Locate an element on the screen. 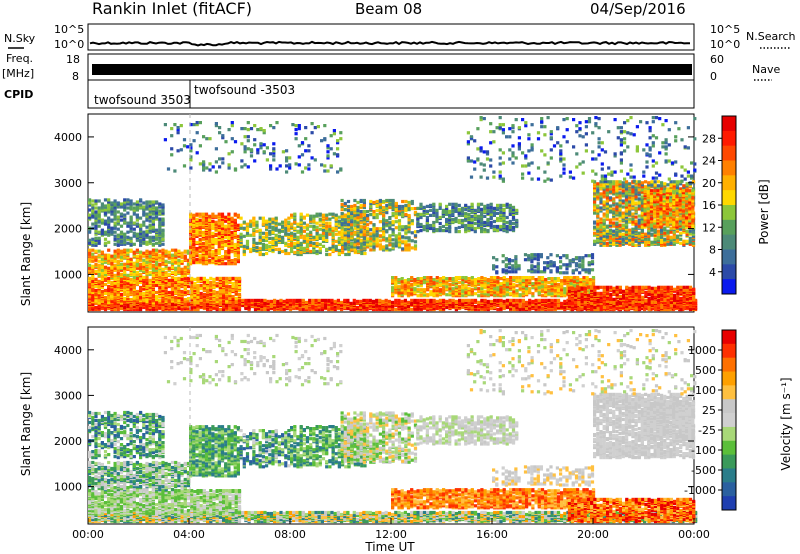  freq-label-top: Freq. is located at coordinates (19, 58).